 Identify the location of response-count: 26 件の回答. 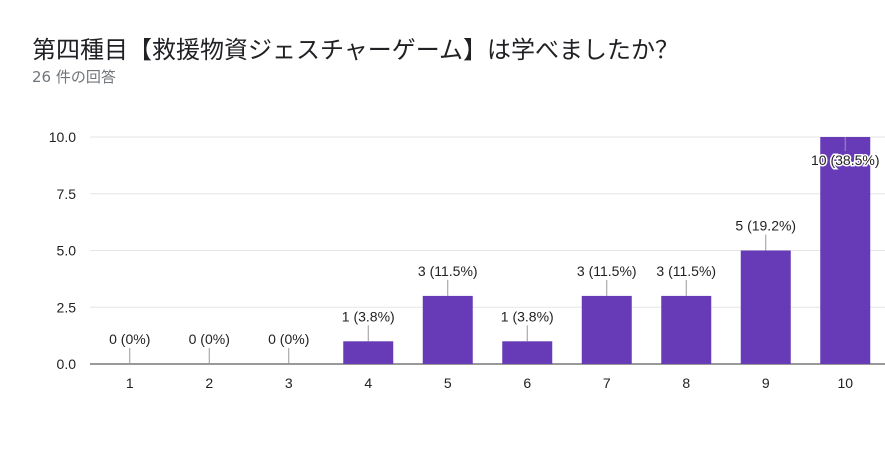
(74, 77).